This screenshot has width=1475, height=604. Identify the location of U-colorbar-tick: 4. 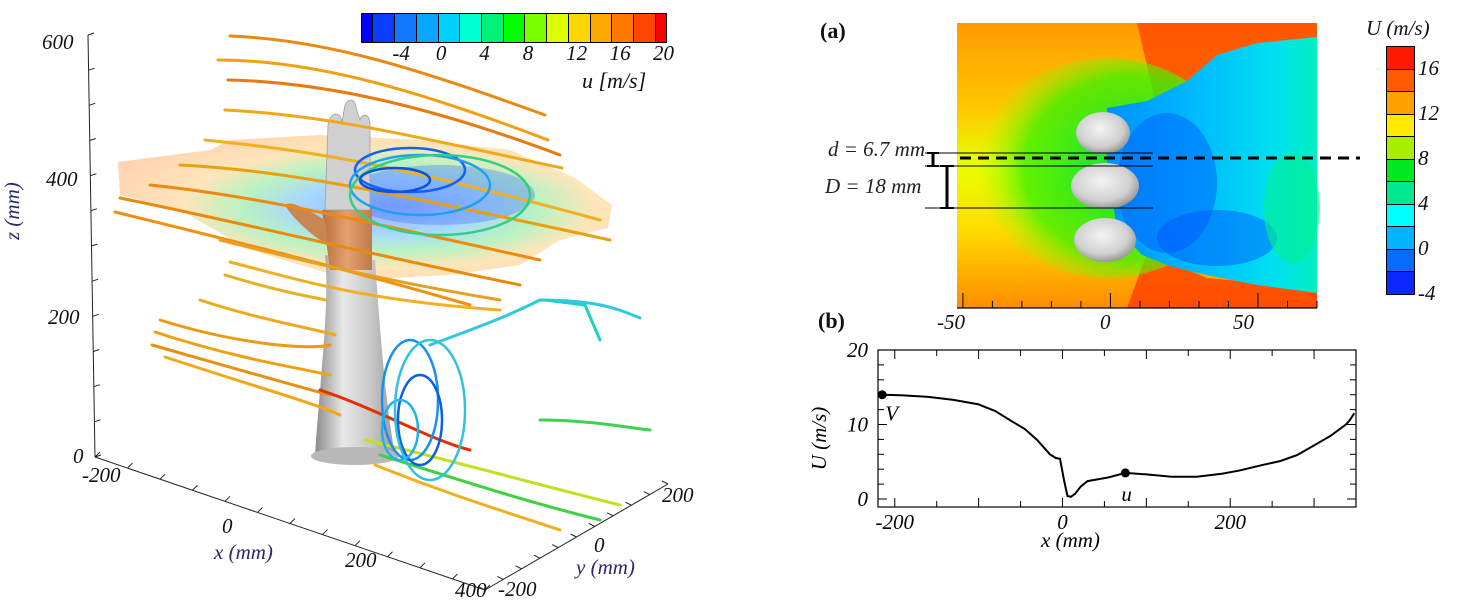
(1423, 203).